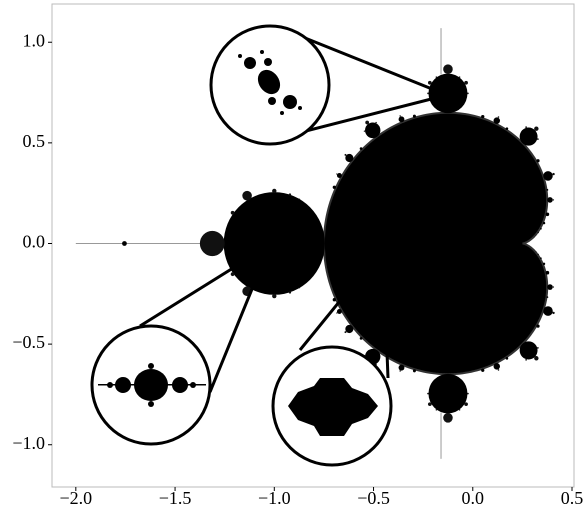  I want to click on y-tick-label: 0.0, so click(34, 242).